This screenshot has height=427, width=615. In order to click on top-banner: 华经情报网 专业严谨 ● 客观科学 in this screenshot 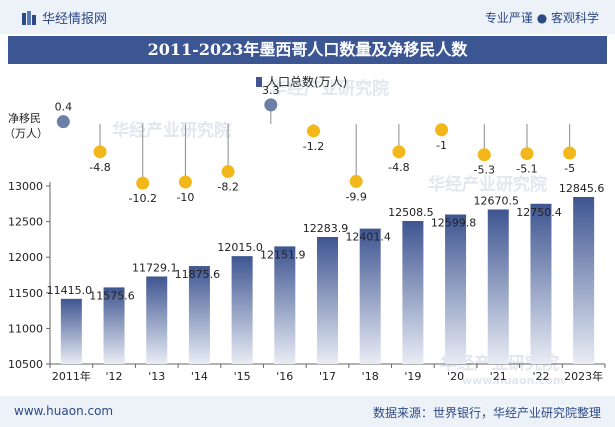, I will do `click(307, 17)`.